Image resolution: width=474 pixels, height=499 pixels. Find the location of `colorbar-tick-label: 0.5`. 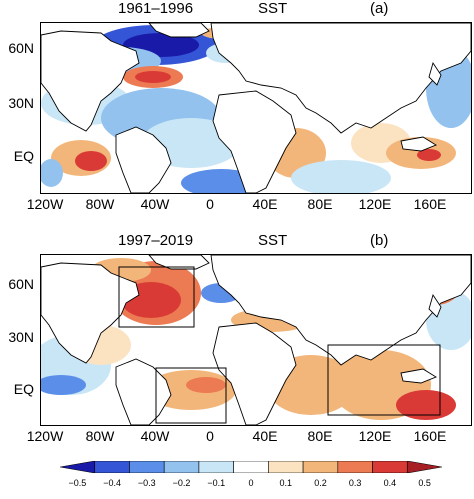

colorbar-tick-label: 0.5 is located at coordinates (424, 483).